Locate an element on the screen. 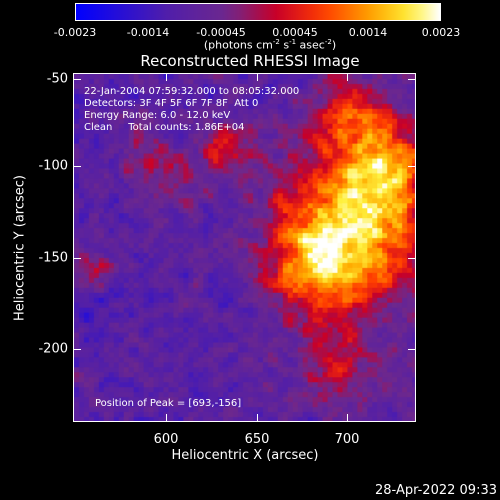 The height and width of the screenshot is (500, 500). colorbar-tick: 0.00045 is located at coordinates (295, 32).